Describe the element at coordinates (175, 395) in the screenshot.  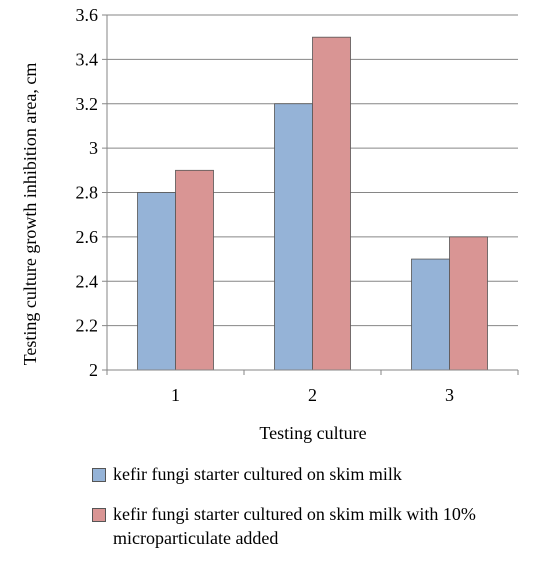
I see `x-tick-label: 1` at that location.